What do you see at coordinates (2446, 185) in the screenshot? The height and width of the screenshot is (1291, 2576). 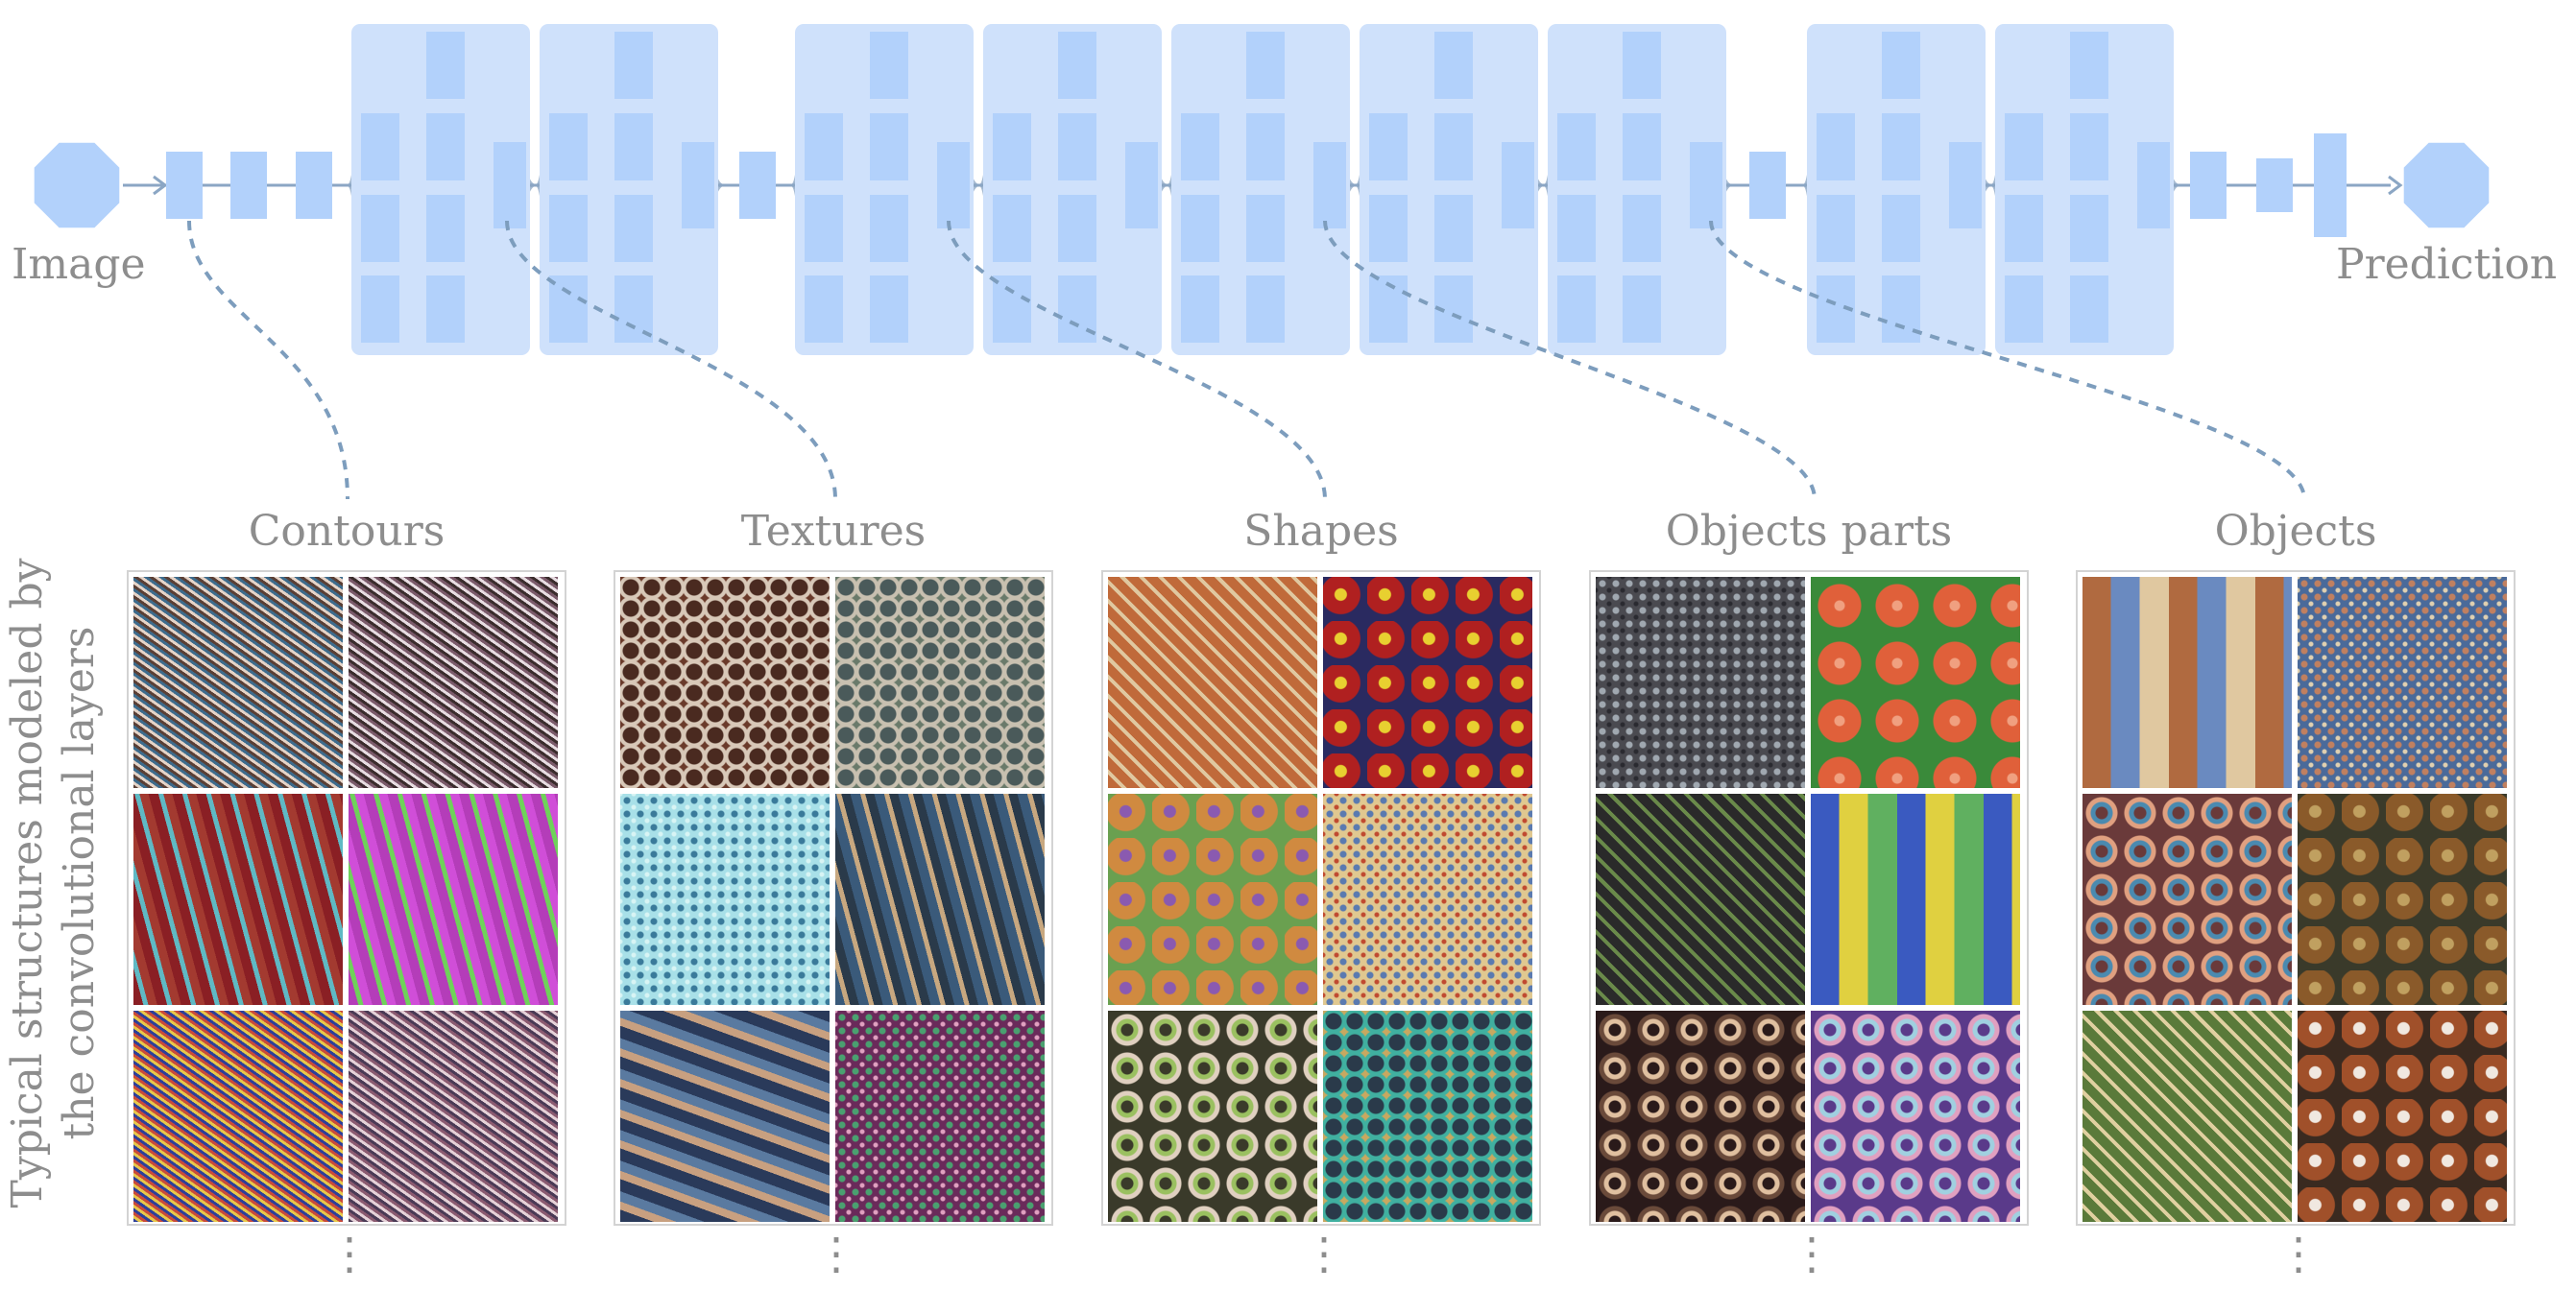 I see `output-node` at bounding box center [2446, 185].